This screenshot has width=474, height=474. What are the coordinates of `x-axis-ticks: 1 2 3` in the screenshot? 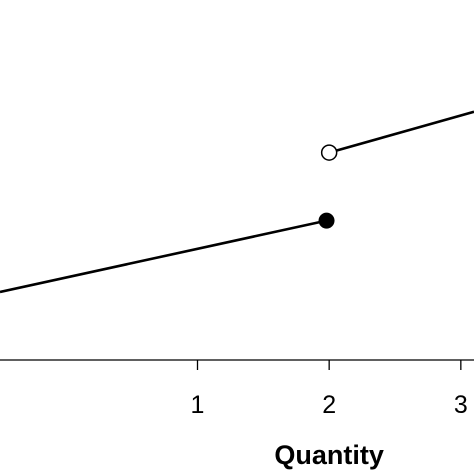 It's located at (329, 389).